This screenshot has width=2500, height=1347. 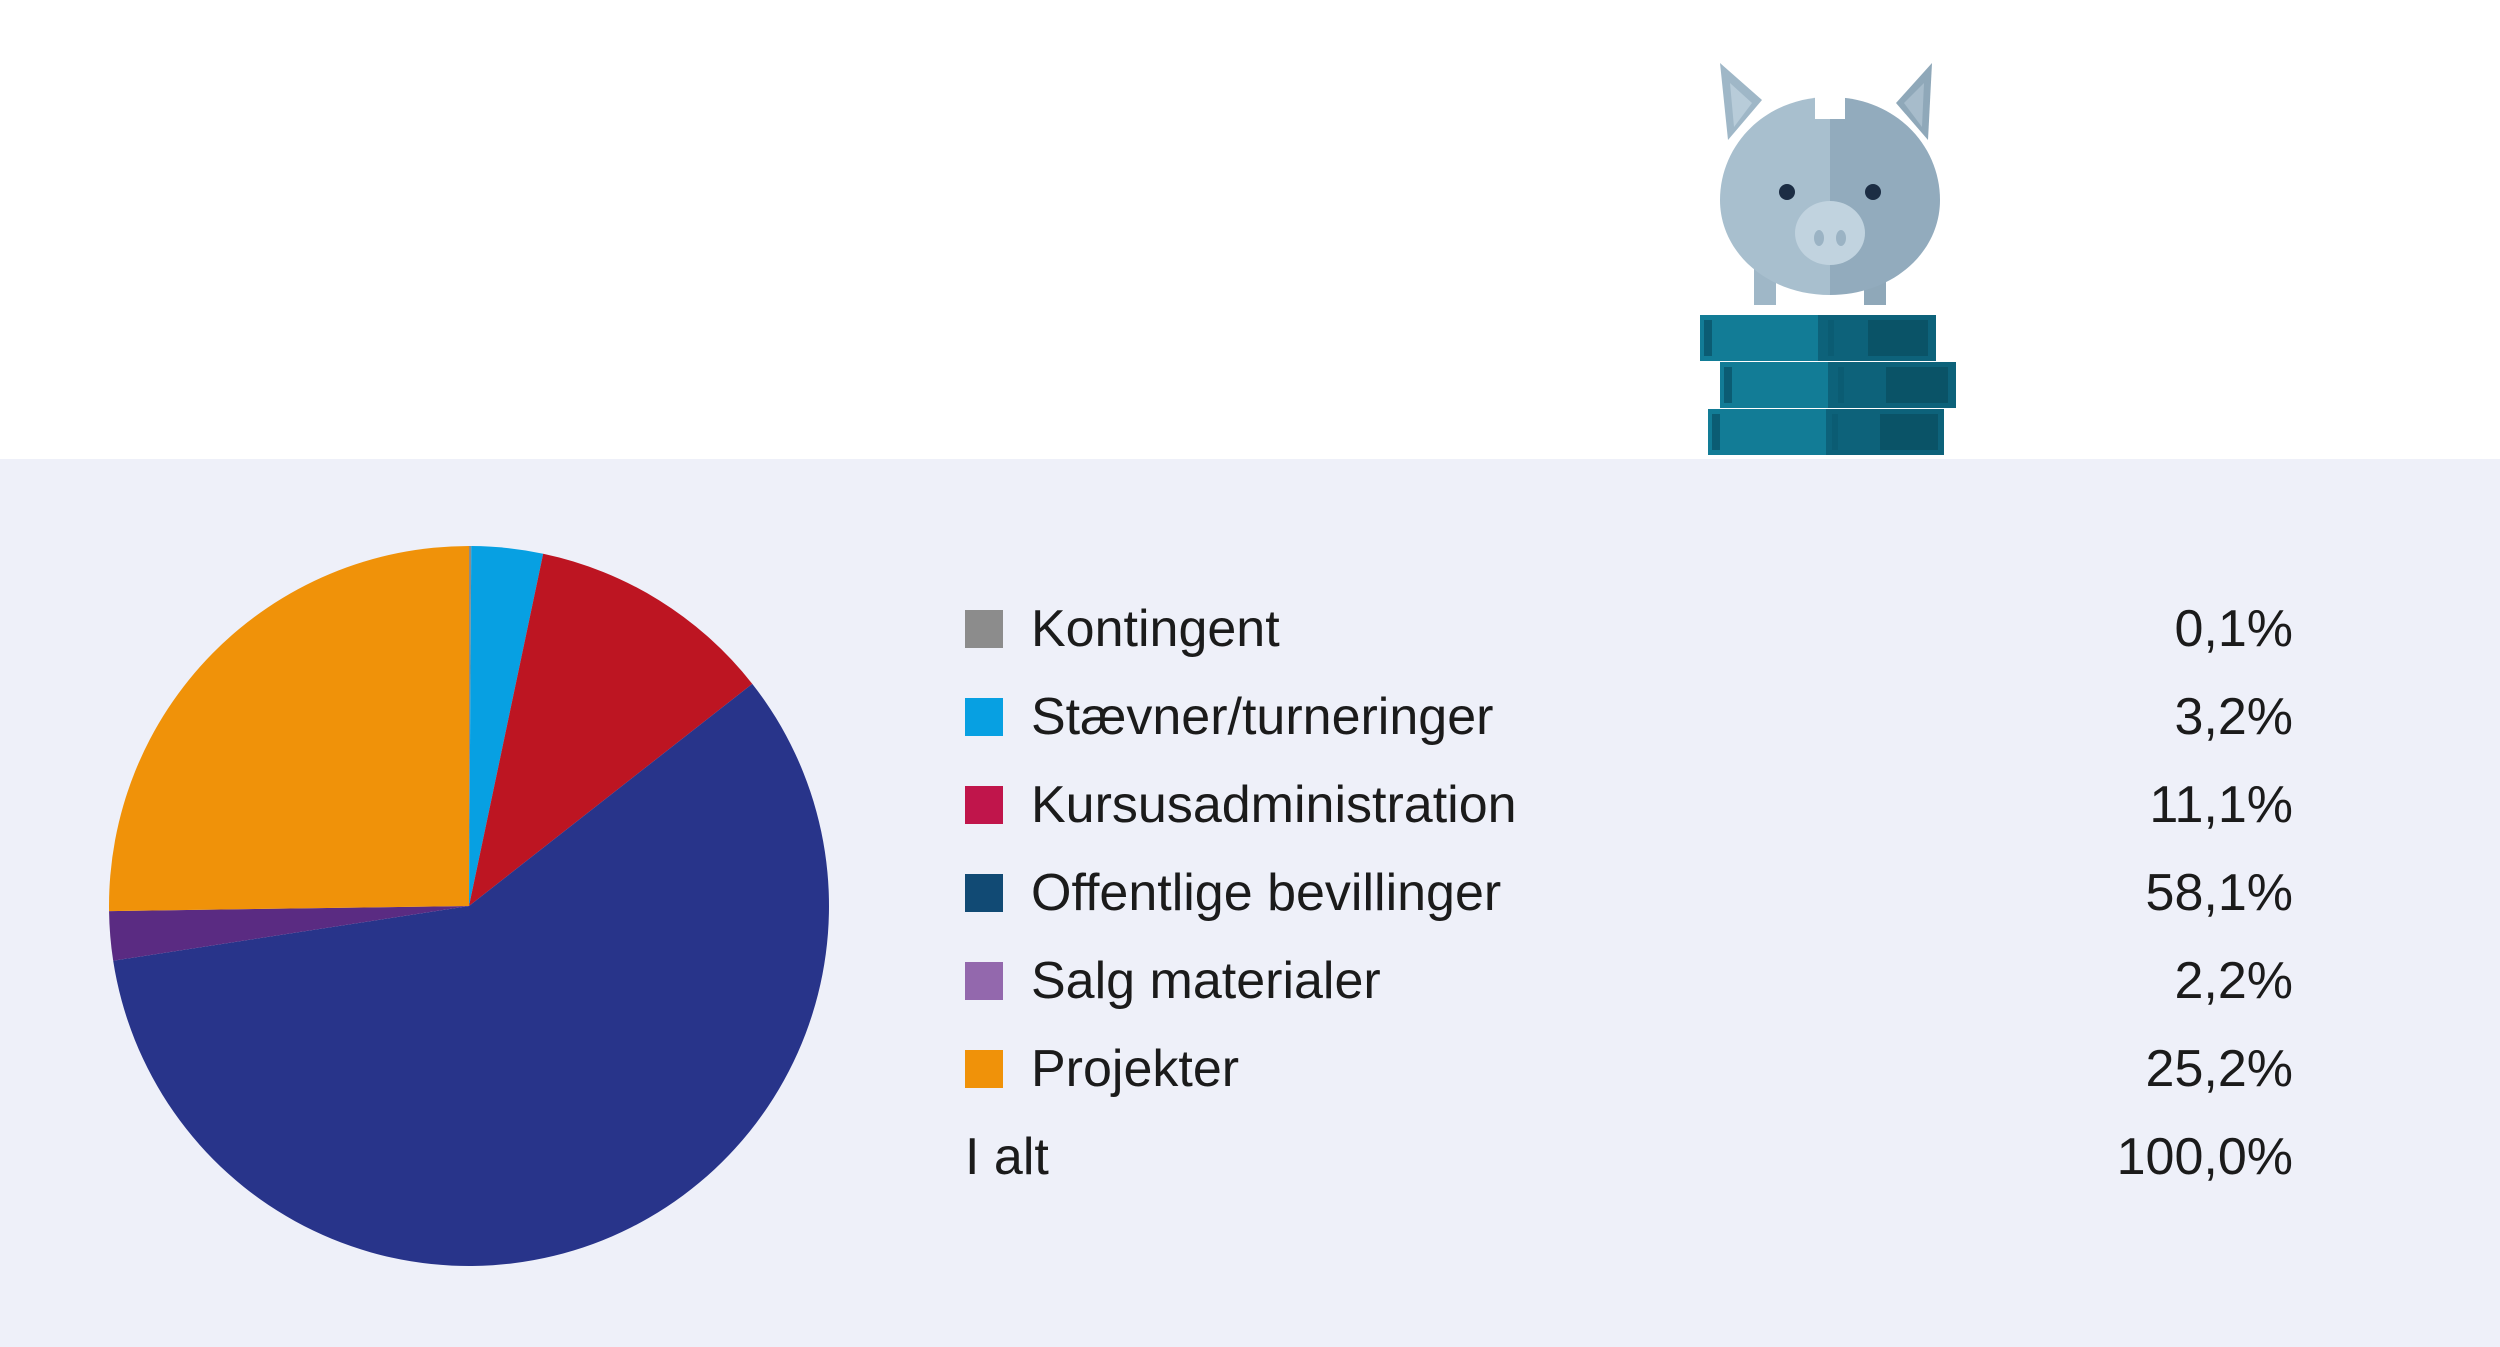 What do you see at coordinates (1155, 629) in the screenshot?
I see `legend-label: Kontingent` at bounding box center [1155, 629].